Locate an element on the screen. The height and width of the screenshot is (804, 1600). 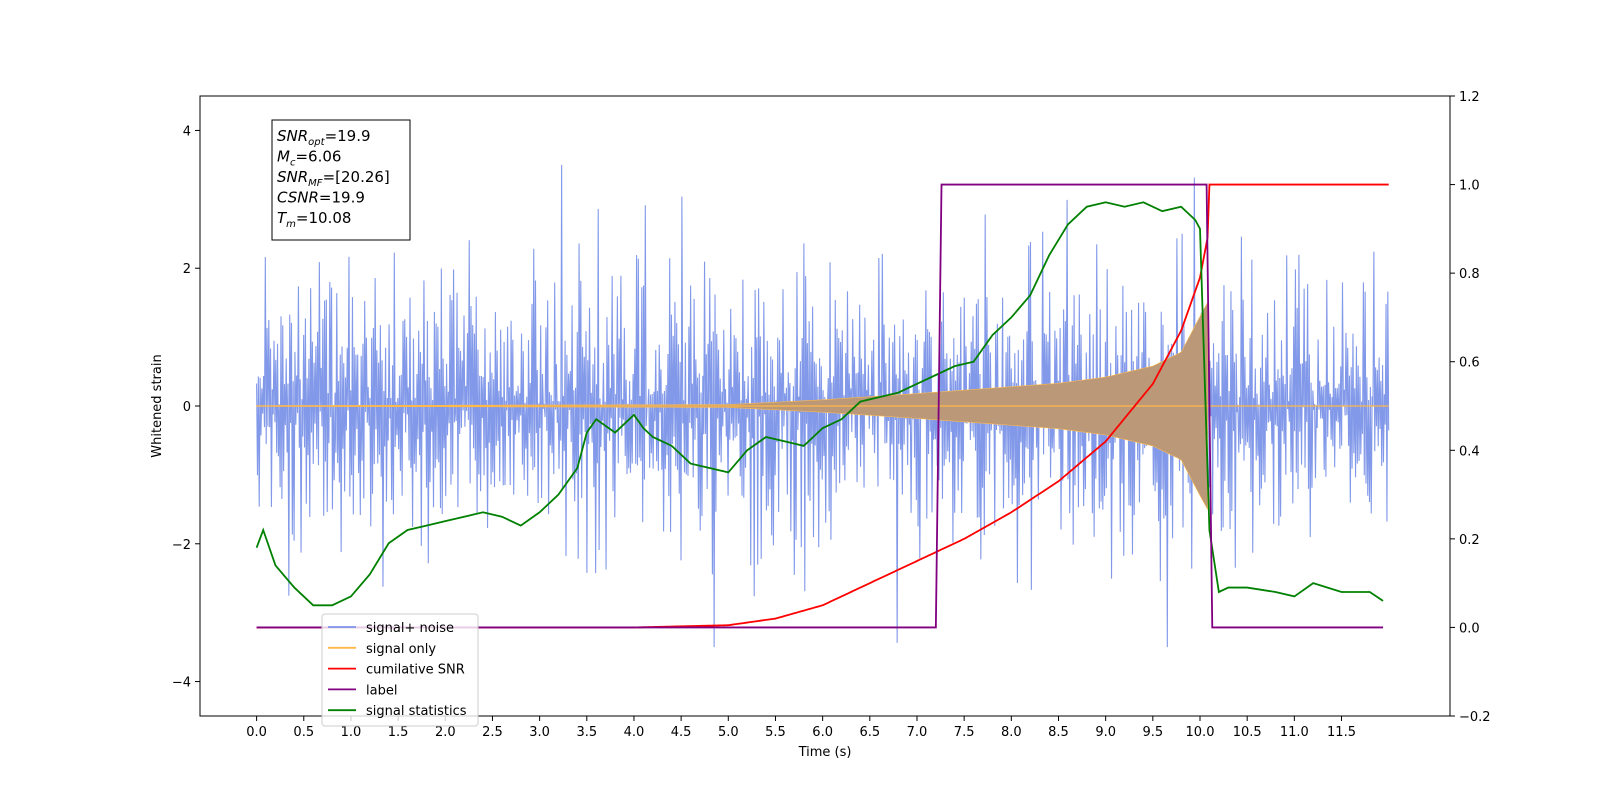
y-tick-label: −2 is located at coordinates (181, 545).